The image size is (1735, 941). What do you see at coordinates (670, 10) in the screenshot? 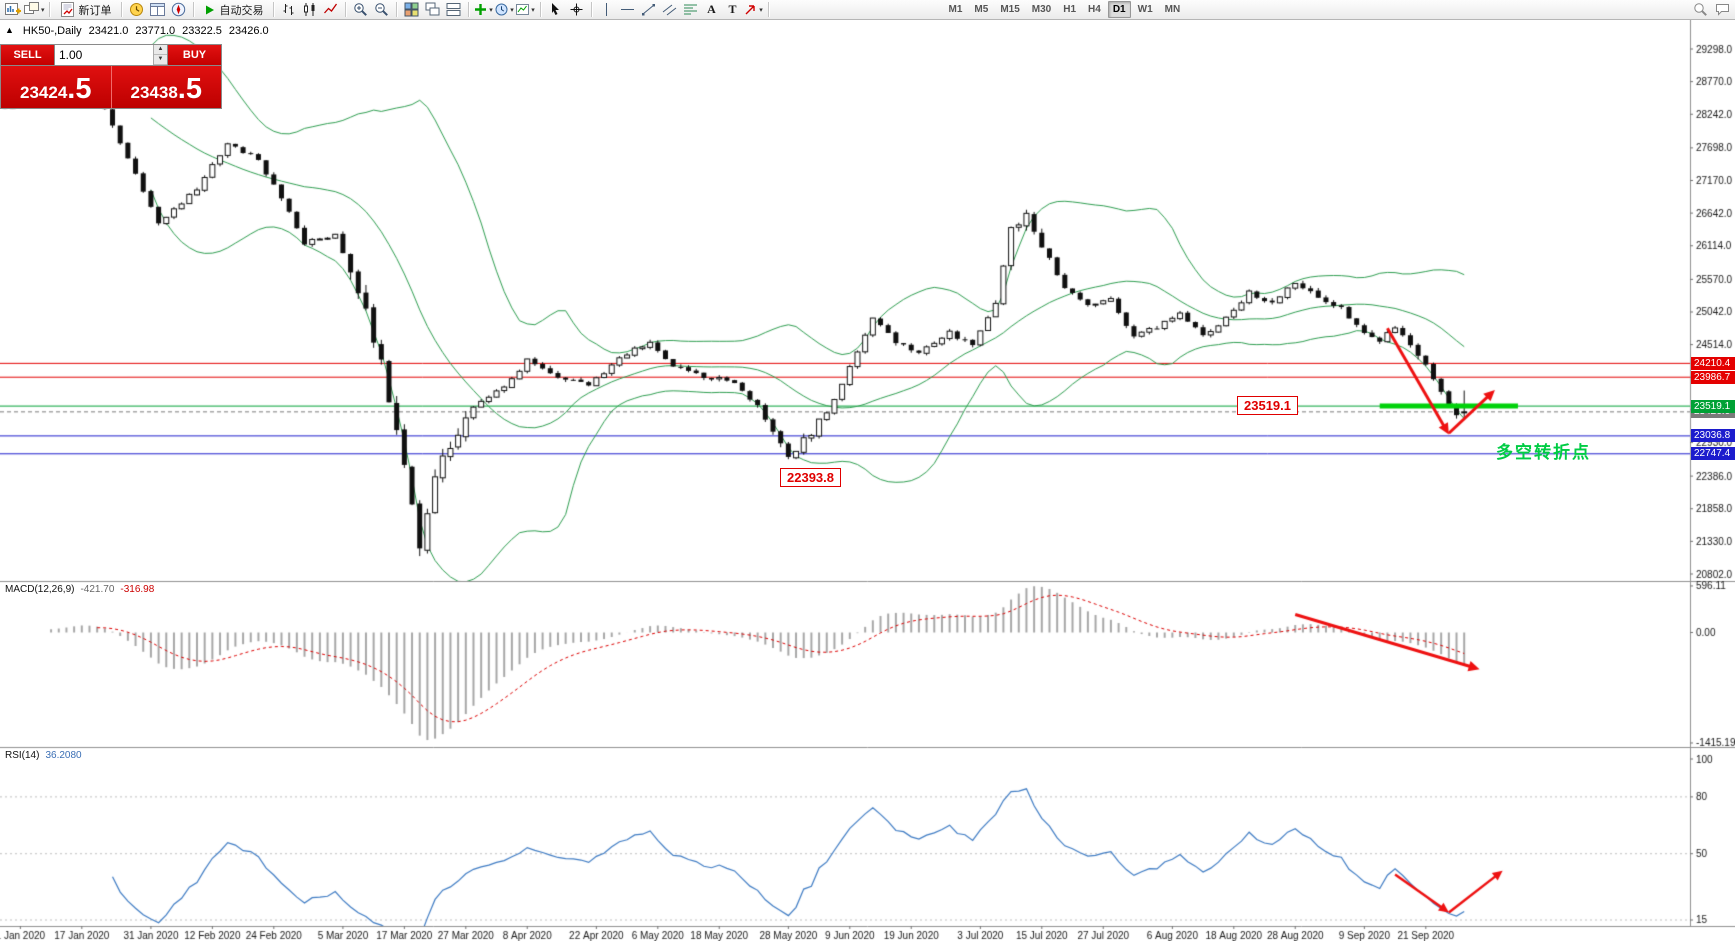
I see `equidistant-channel-icon` at bounding box center [670, 10].